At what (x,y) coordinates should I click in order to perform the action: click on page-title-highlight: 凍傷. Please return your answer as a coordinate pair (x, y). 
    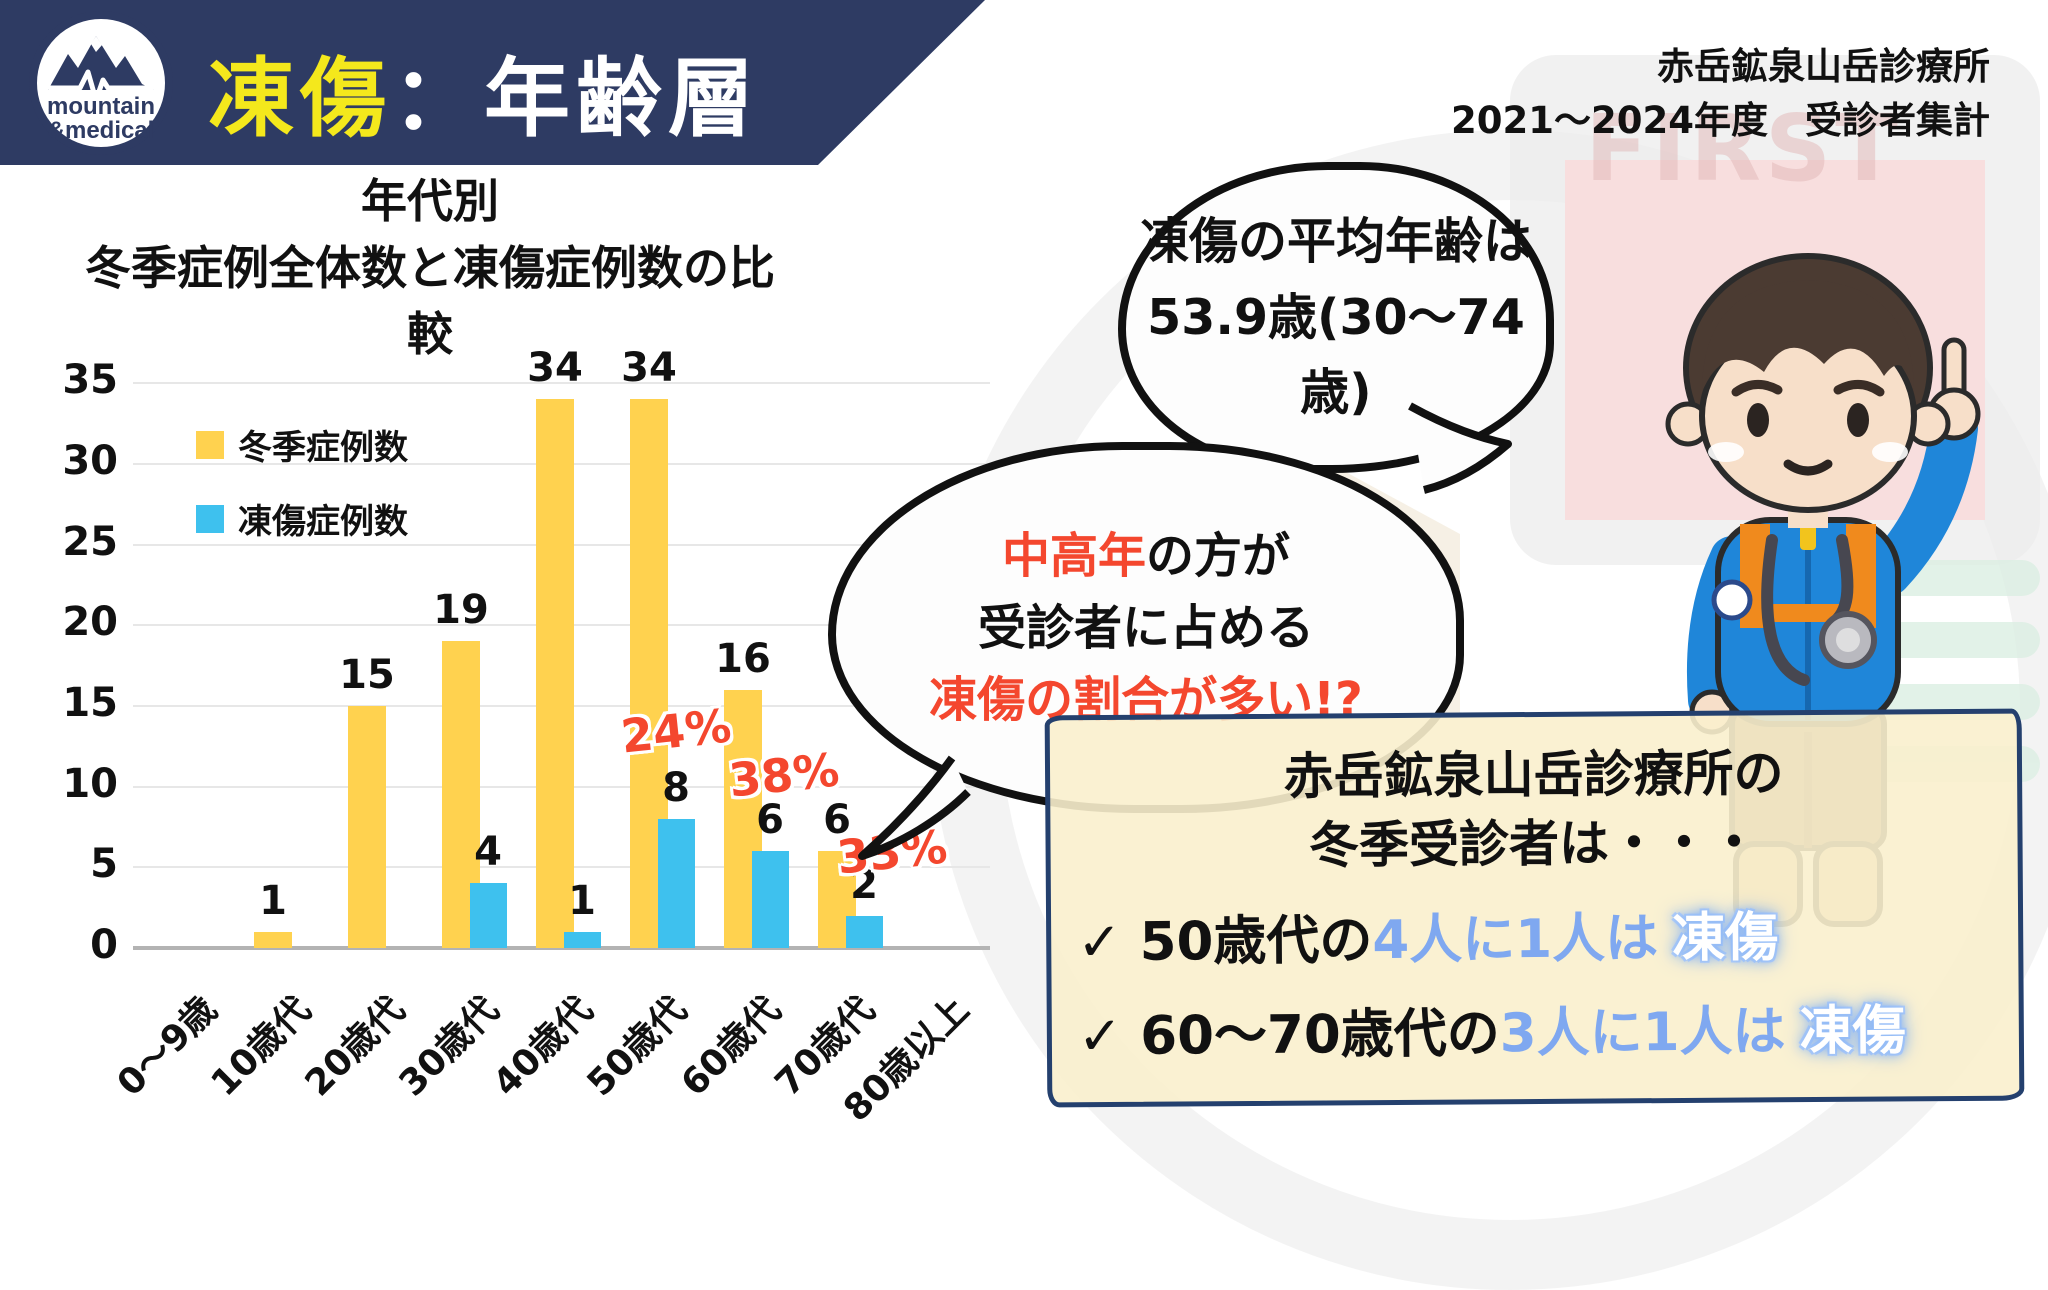
    Looking at the image, I should click on (300, 99).